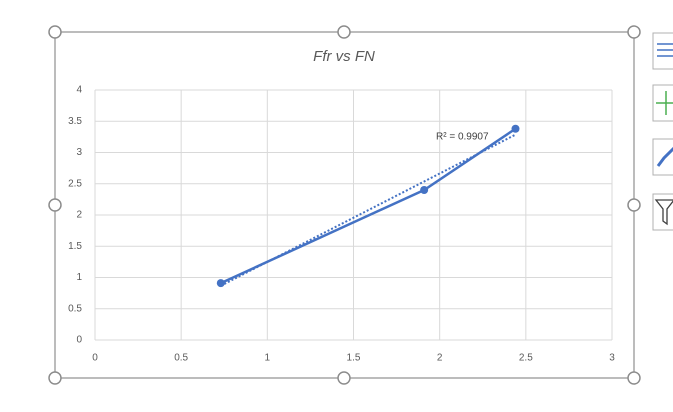  What do you see at coordinates (181, 358) in the screenshot?
I see `x-tick-label: 0.5` at bounding box center [181, 358].